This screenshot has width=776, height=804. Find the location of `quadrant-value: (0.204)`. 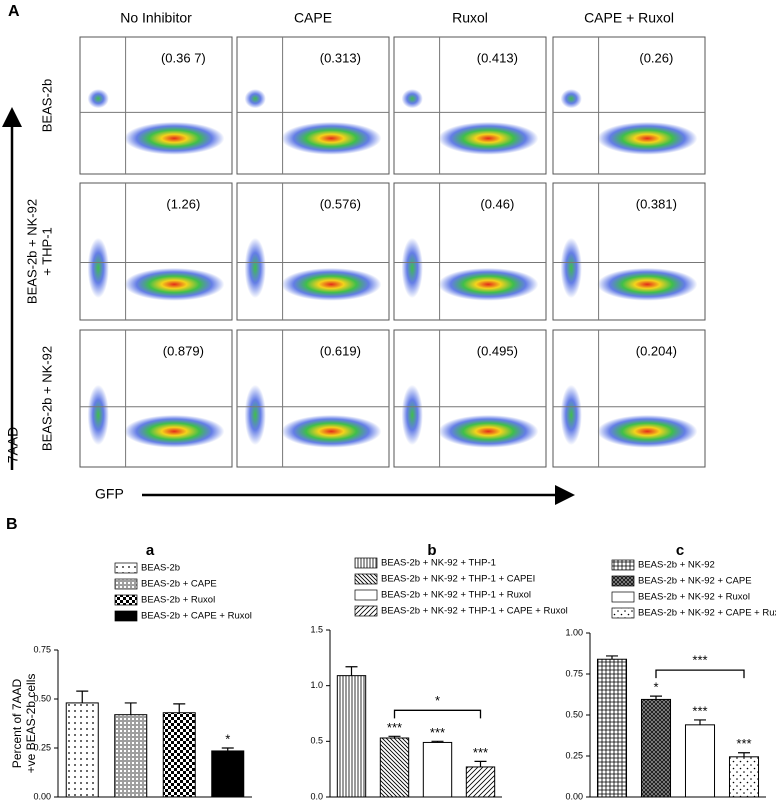

quadrant-value: (0.204) is located at coordinates (656, 350).